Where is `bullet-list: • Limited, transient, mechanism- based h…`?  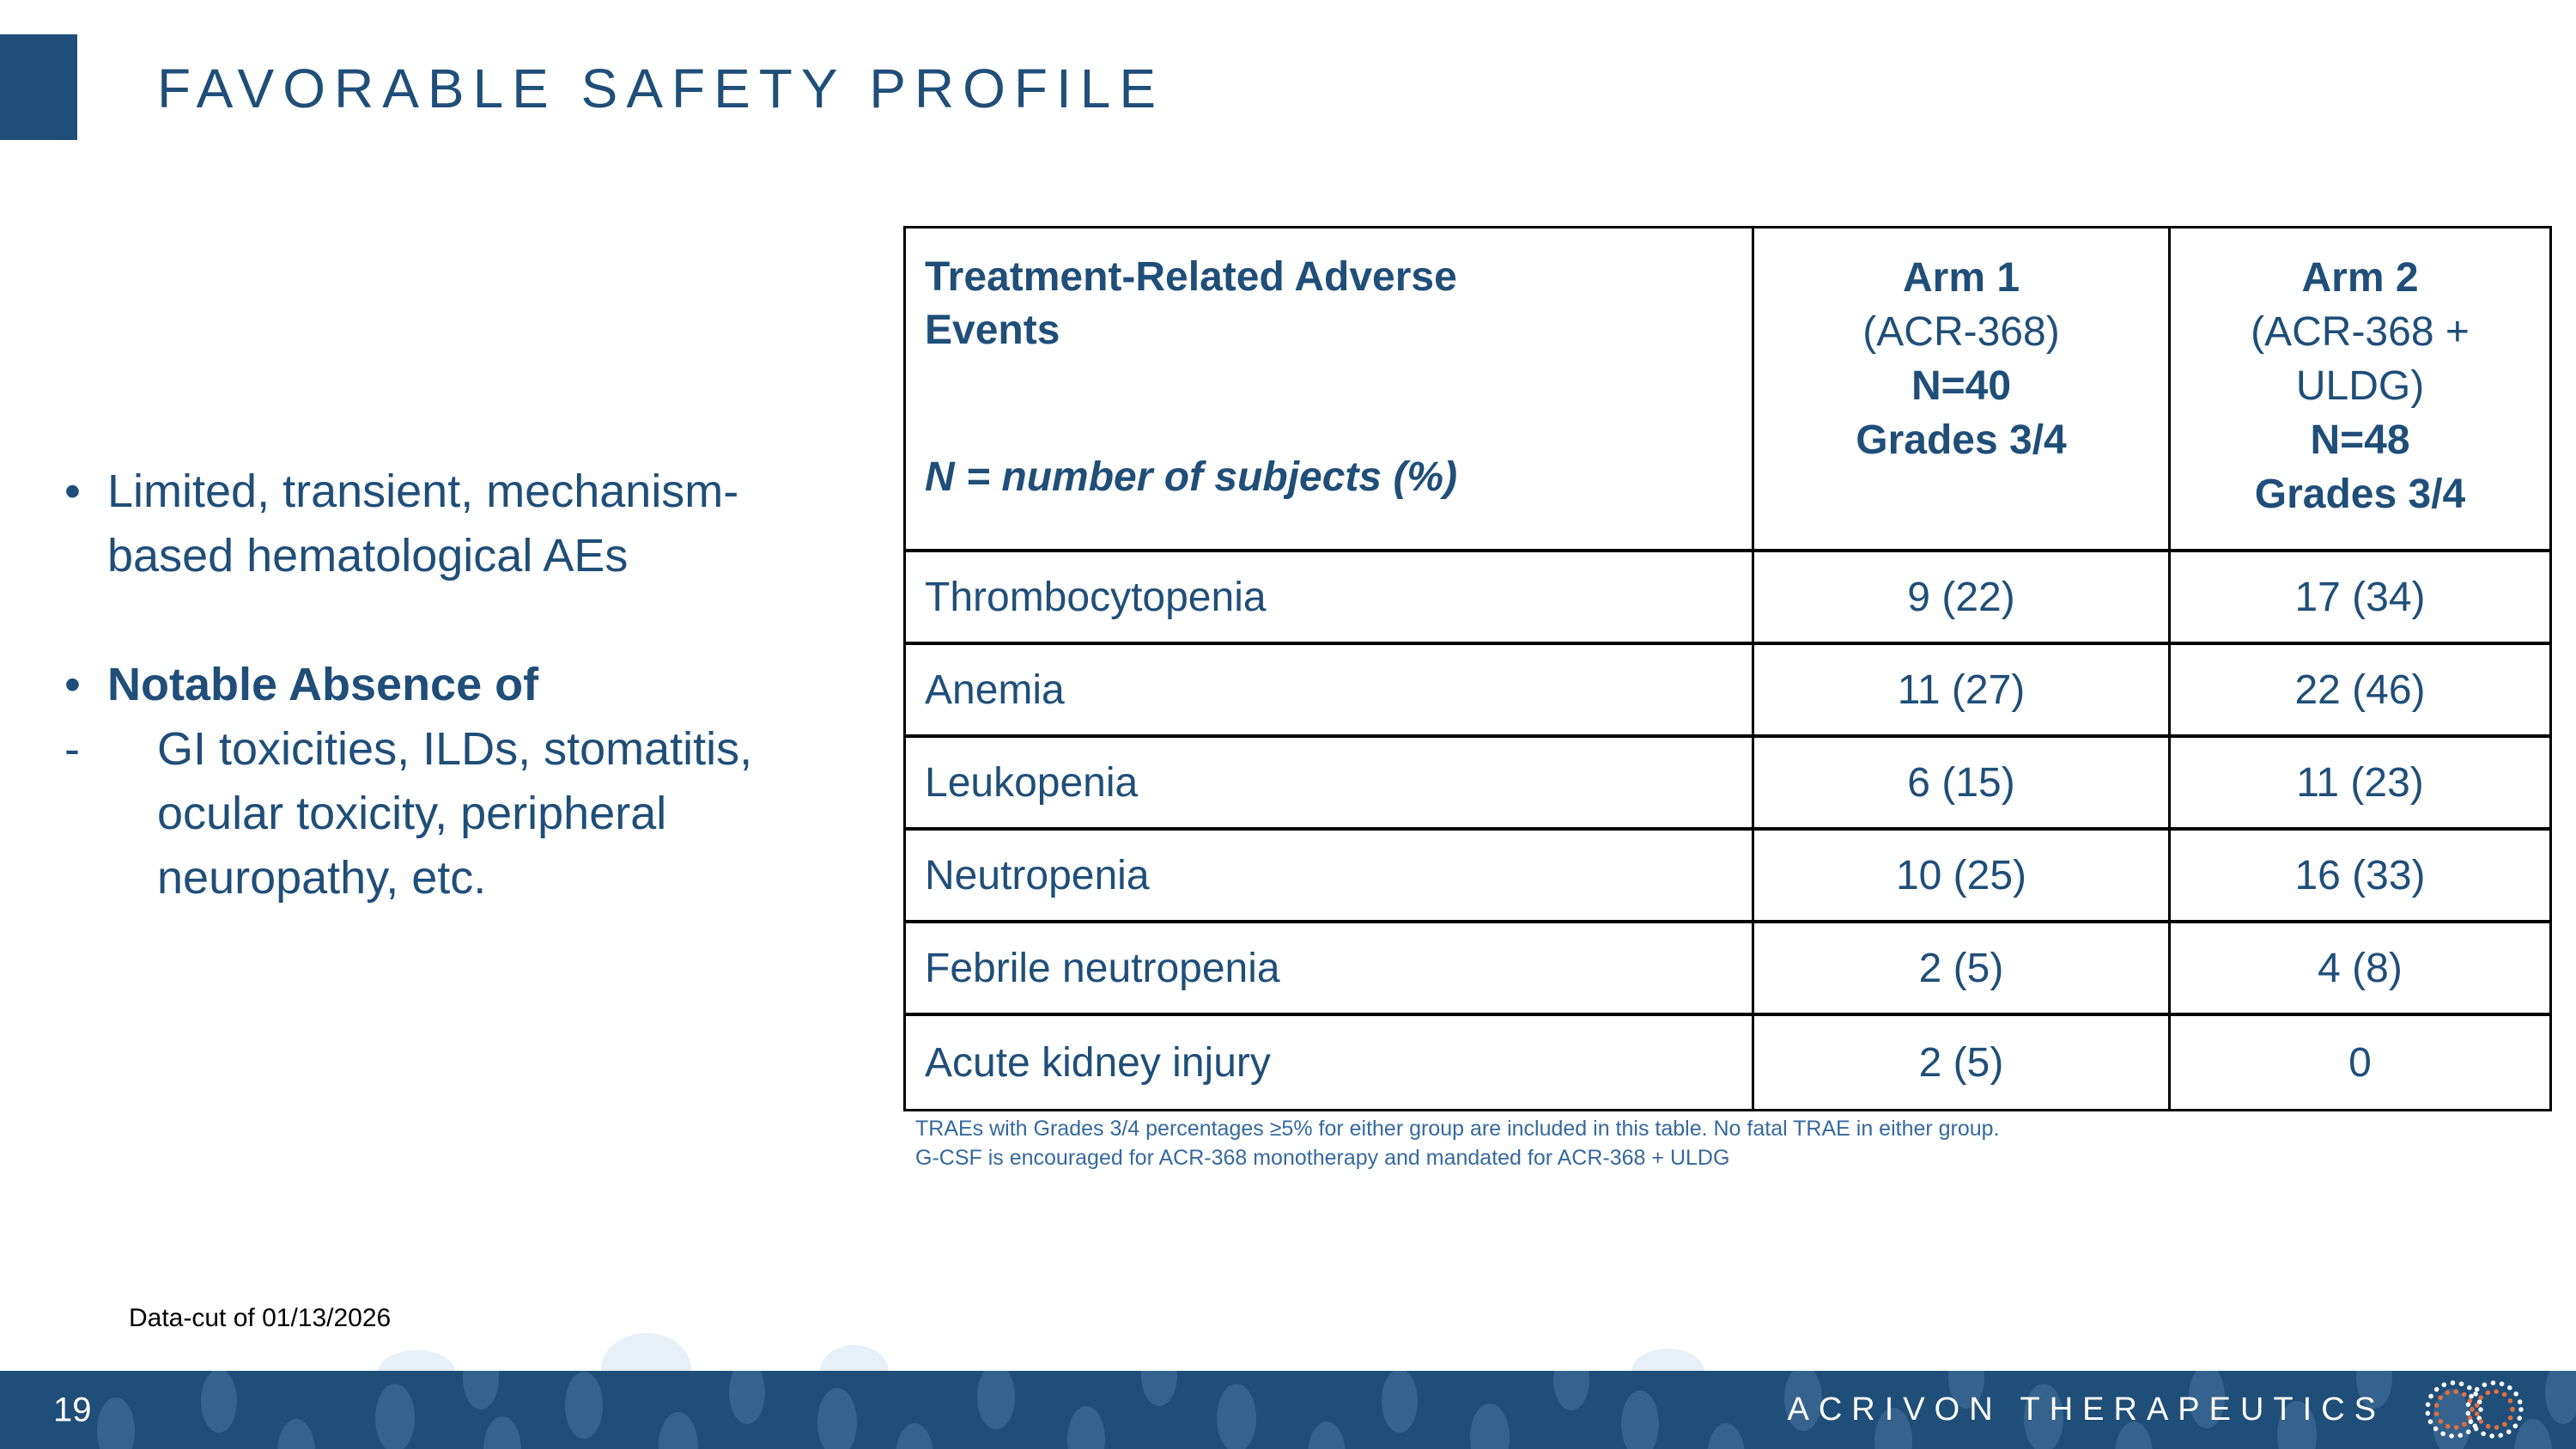 bullet-list: • Limited, transient, mechanism- based h… is located at coordinates (472, 685).